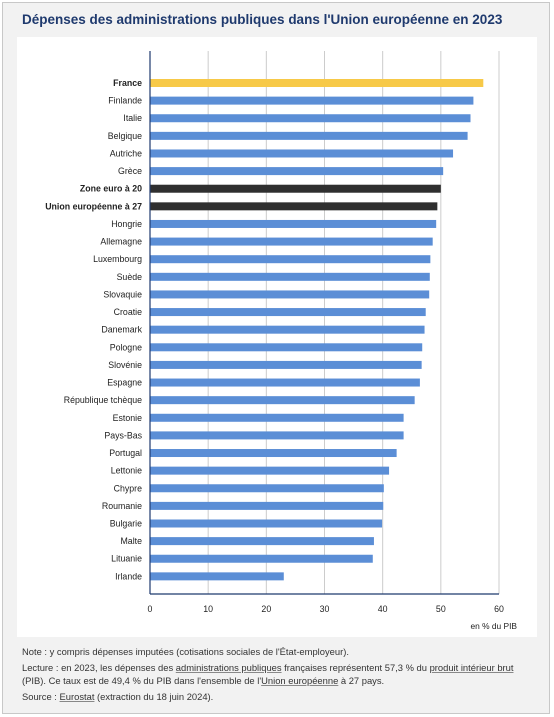  Describe the element at coordinates (125, 101) in the screenshot. I see `category-label: Finlande` at that location.